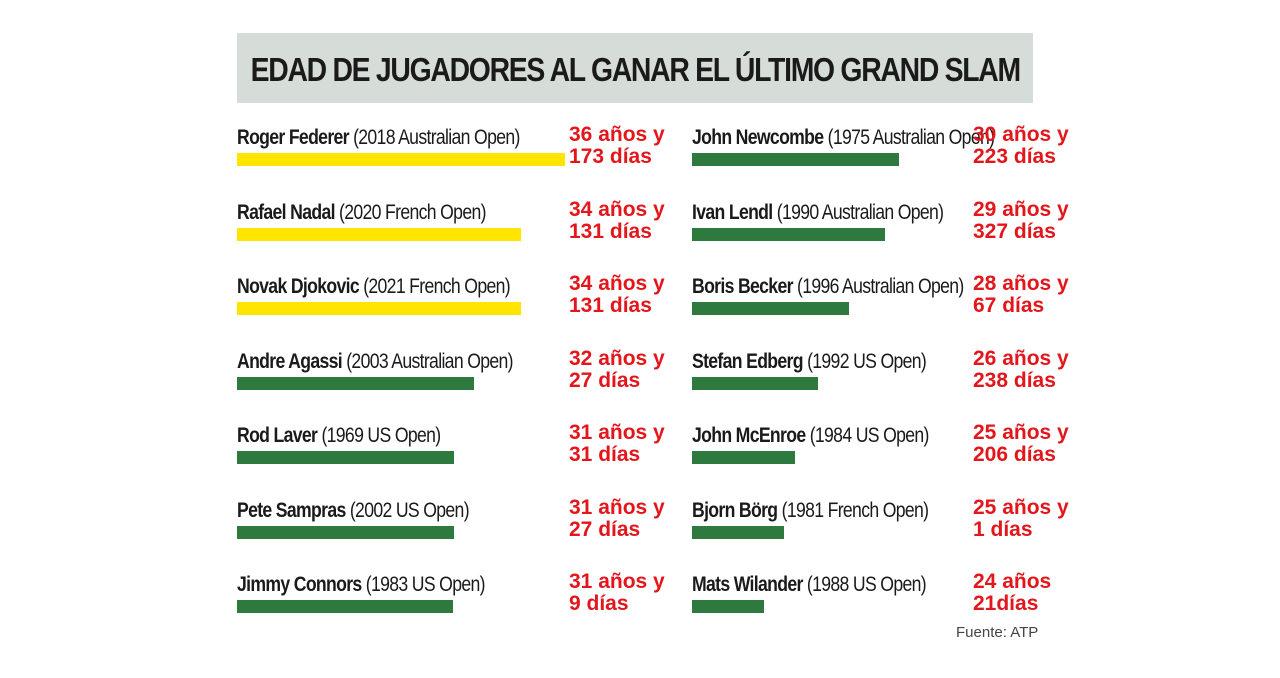  Describe the element at coordinates (379, 435) in the screenshot. I see `player-event: (1969 US Open)` at that location.